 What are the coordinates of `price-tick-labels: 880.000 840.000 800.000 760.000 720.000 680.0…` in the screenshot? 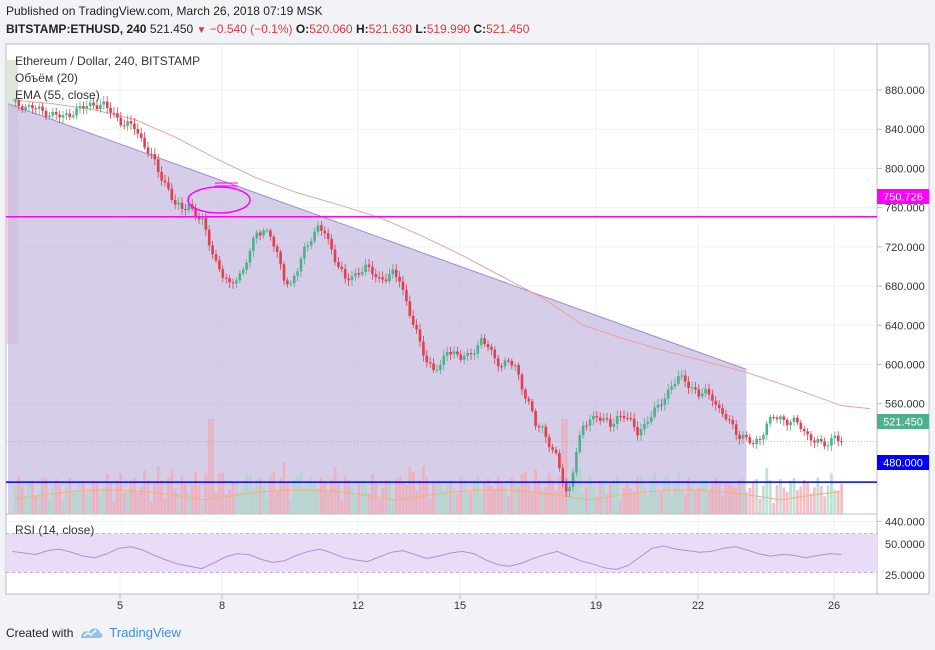 It's located at (901, 306).